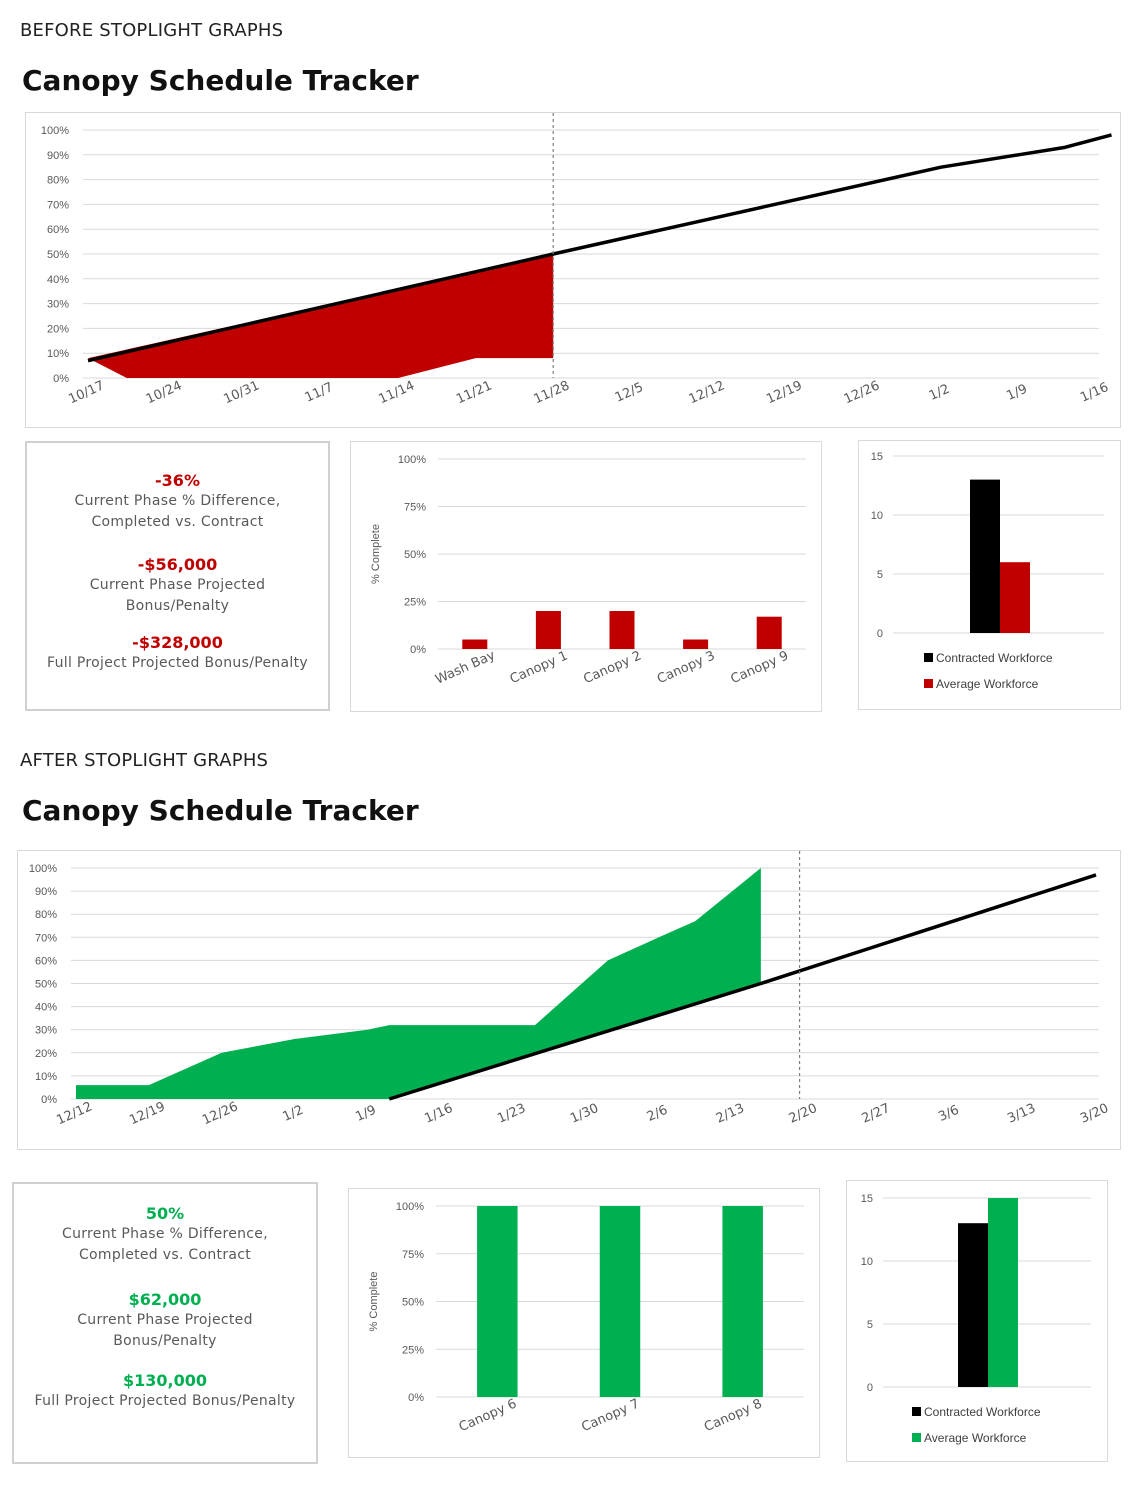 The image size is (1138, 1485). What do you see at coordinates (46, 892) in the screenshot?
I see `y-tick-label: 90%` at bounding box center [46, 892].